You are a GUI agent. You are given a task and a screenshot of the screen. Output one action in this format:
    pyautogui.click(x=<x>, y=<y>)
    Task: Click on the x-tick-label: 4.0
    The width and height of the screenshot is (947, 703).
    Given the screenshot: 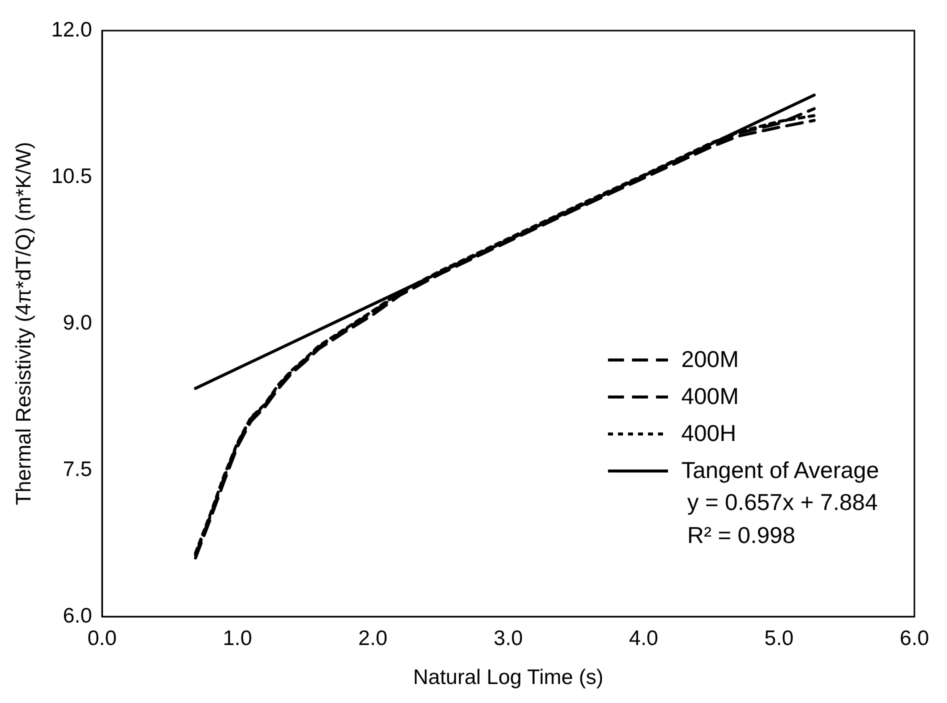 What is the action you would take?
    pyautogui.click(x=643, y=638)
    